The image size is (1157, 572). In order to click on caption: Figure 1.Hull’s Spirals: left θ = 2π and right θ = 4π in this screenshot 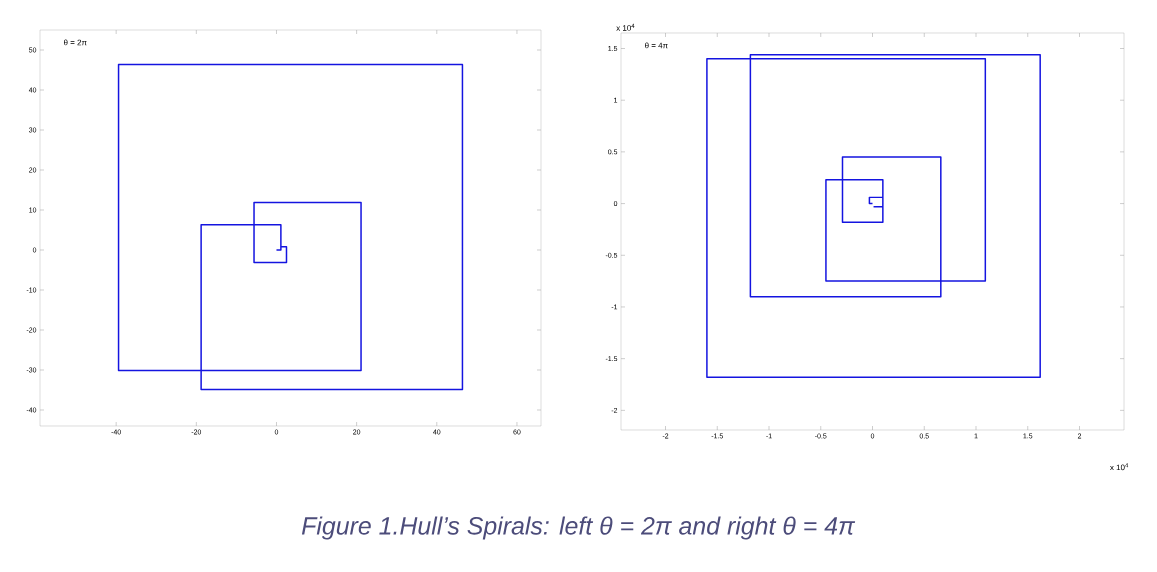, I will do `click(578, 528)`.